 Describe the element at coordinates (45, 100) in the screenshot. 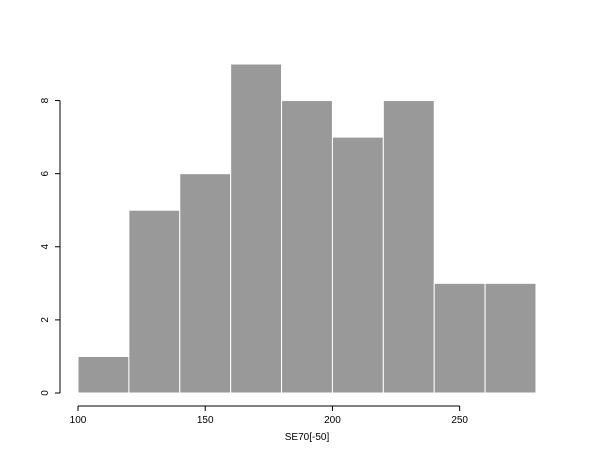

I see `y-tick-label: 8` at that location.